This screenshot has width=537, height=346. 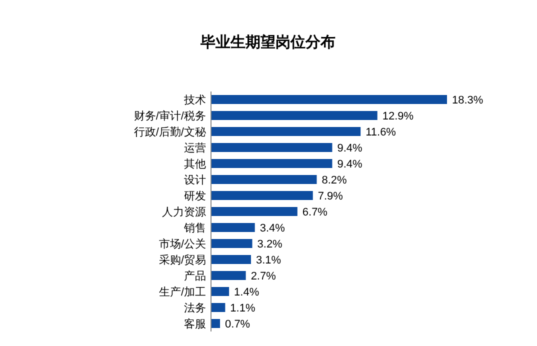 I want to click on y-tick-label: 研发, so click(x=195, y=196).